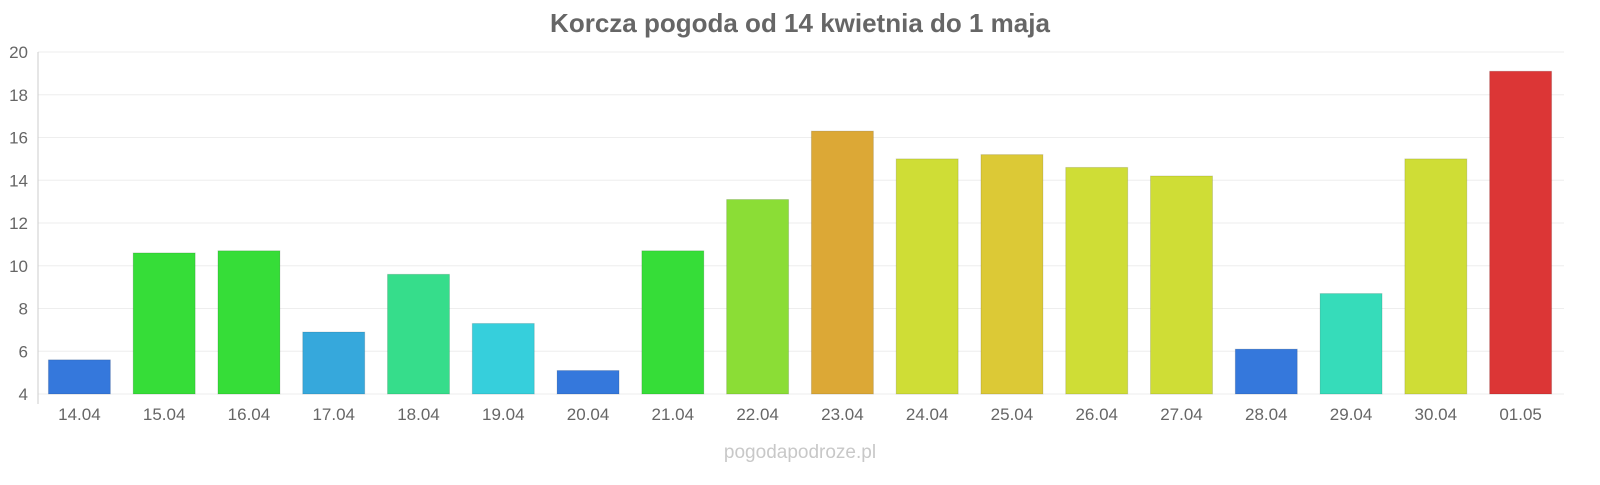 The width and height of the screenshot is (1600, 485). What do you see at coordinates (1520, 414) in the screenshot?
I see `x-tick-label: 01.05` at bounding box center [1520, 414].